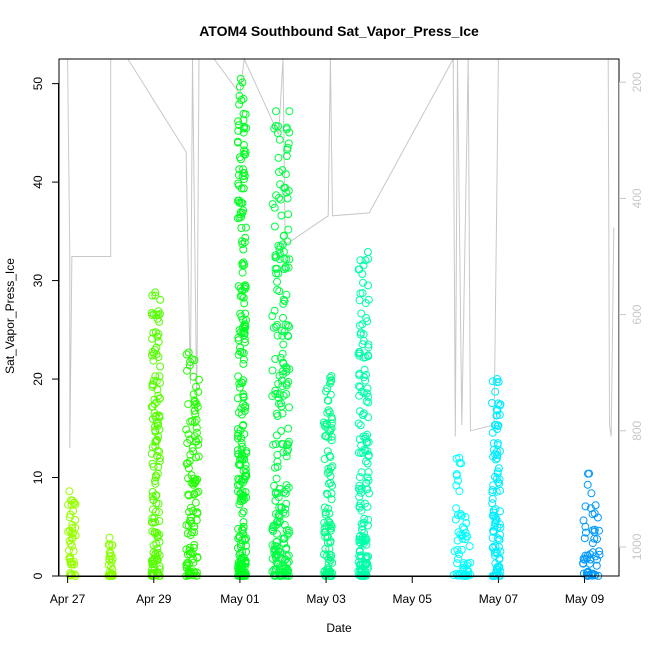  Describe the element at coordinates (154, 599) in the screenshot. I see `x-tick-label: Apr 29` at that location.